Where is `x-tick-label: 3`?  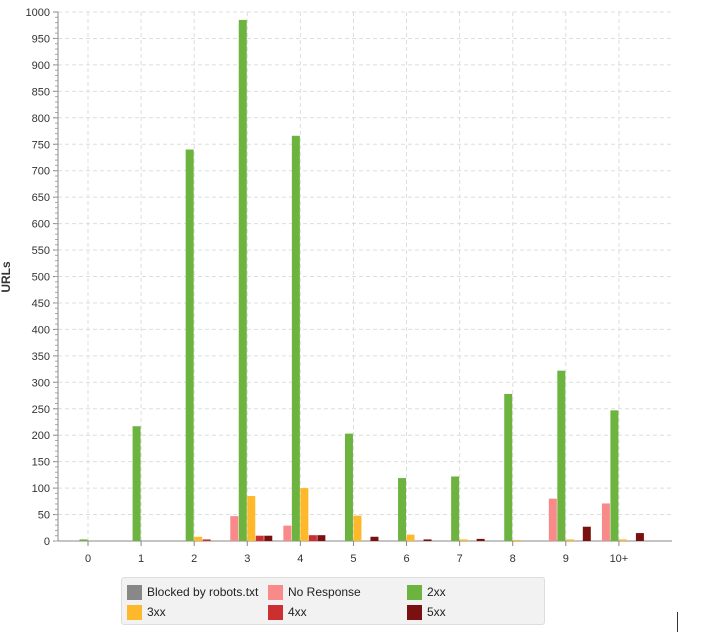 x-tick-label: 3 is located at coordinates (247, 559).